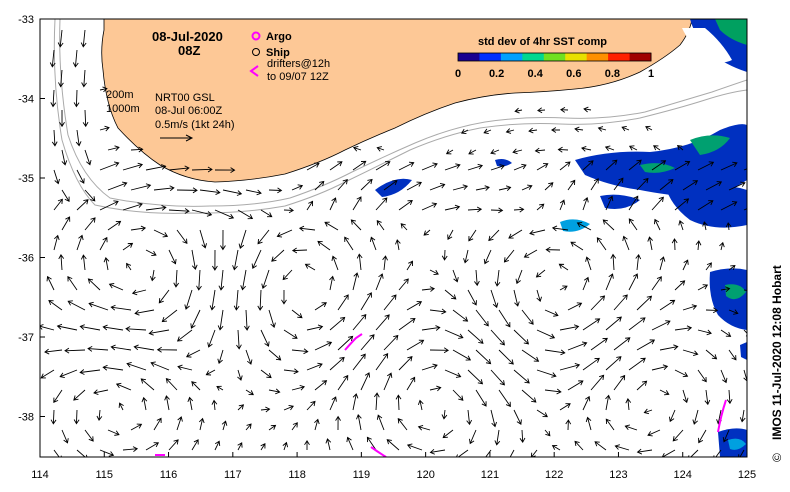  I want to click on drifter-legend-label-1: drifters@12h, so click(298, 64).